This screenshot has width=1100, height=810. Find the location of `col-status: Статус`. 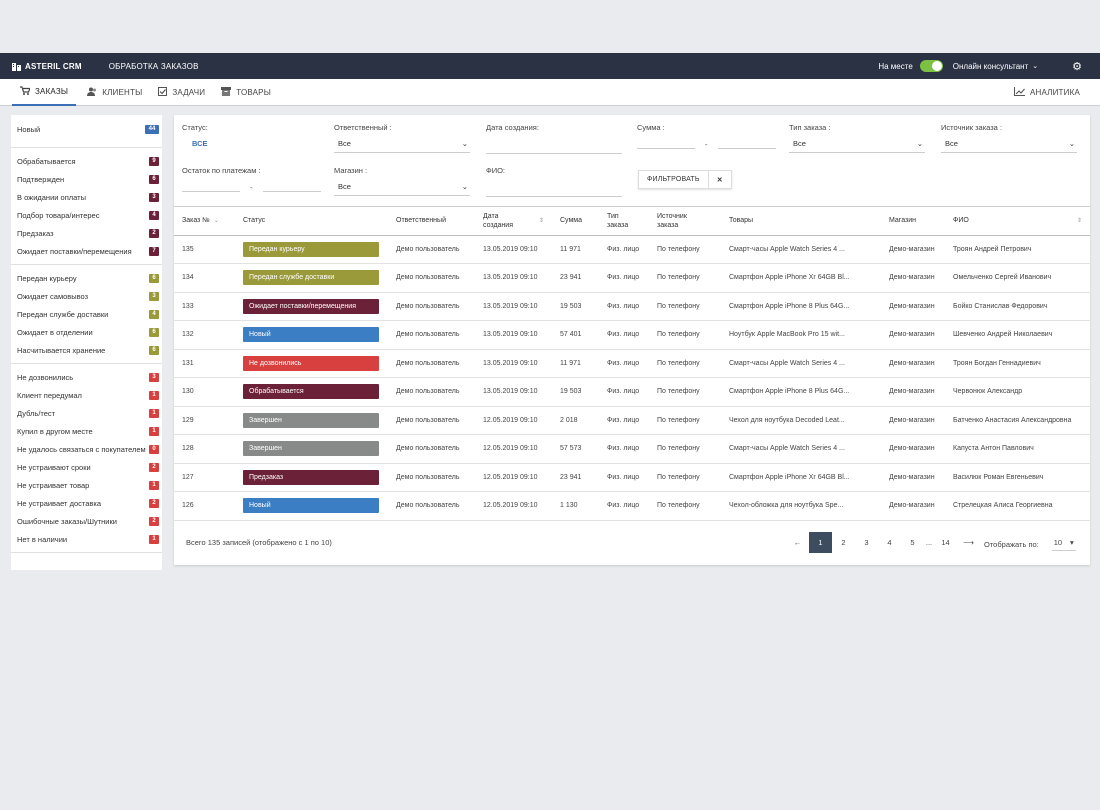

col-status: Статус is located at coordinates (311, 221).